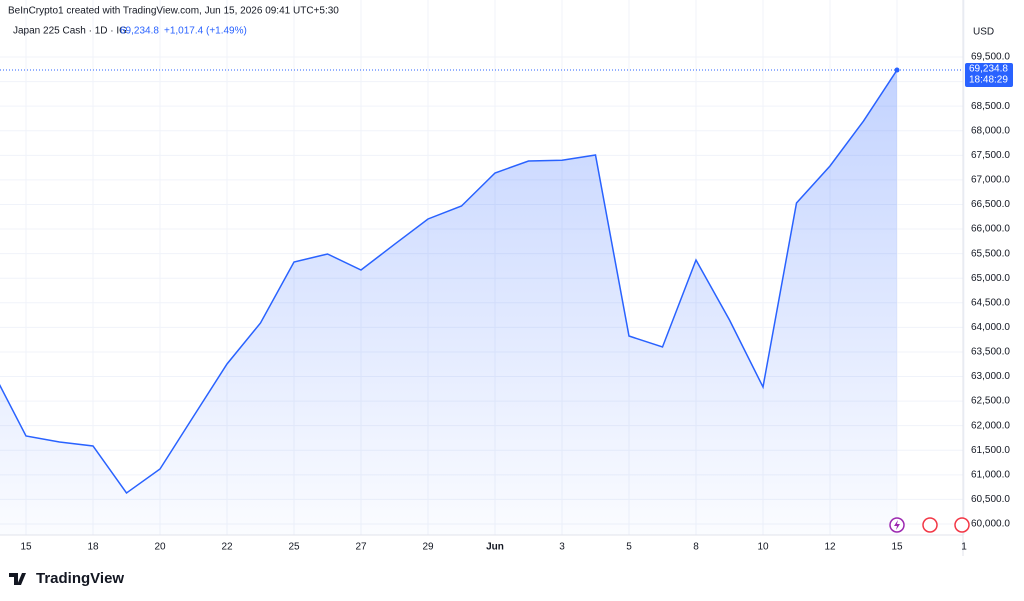  I want to click on x-tick-label: 10, so click(763, 547).